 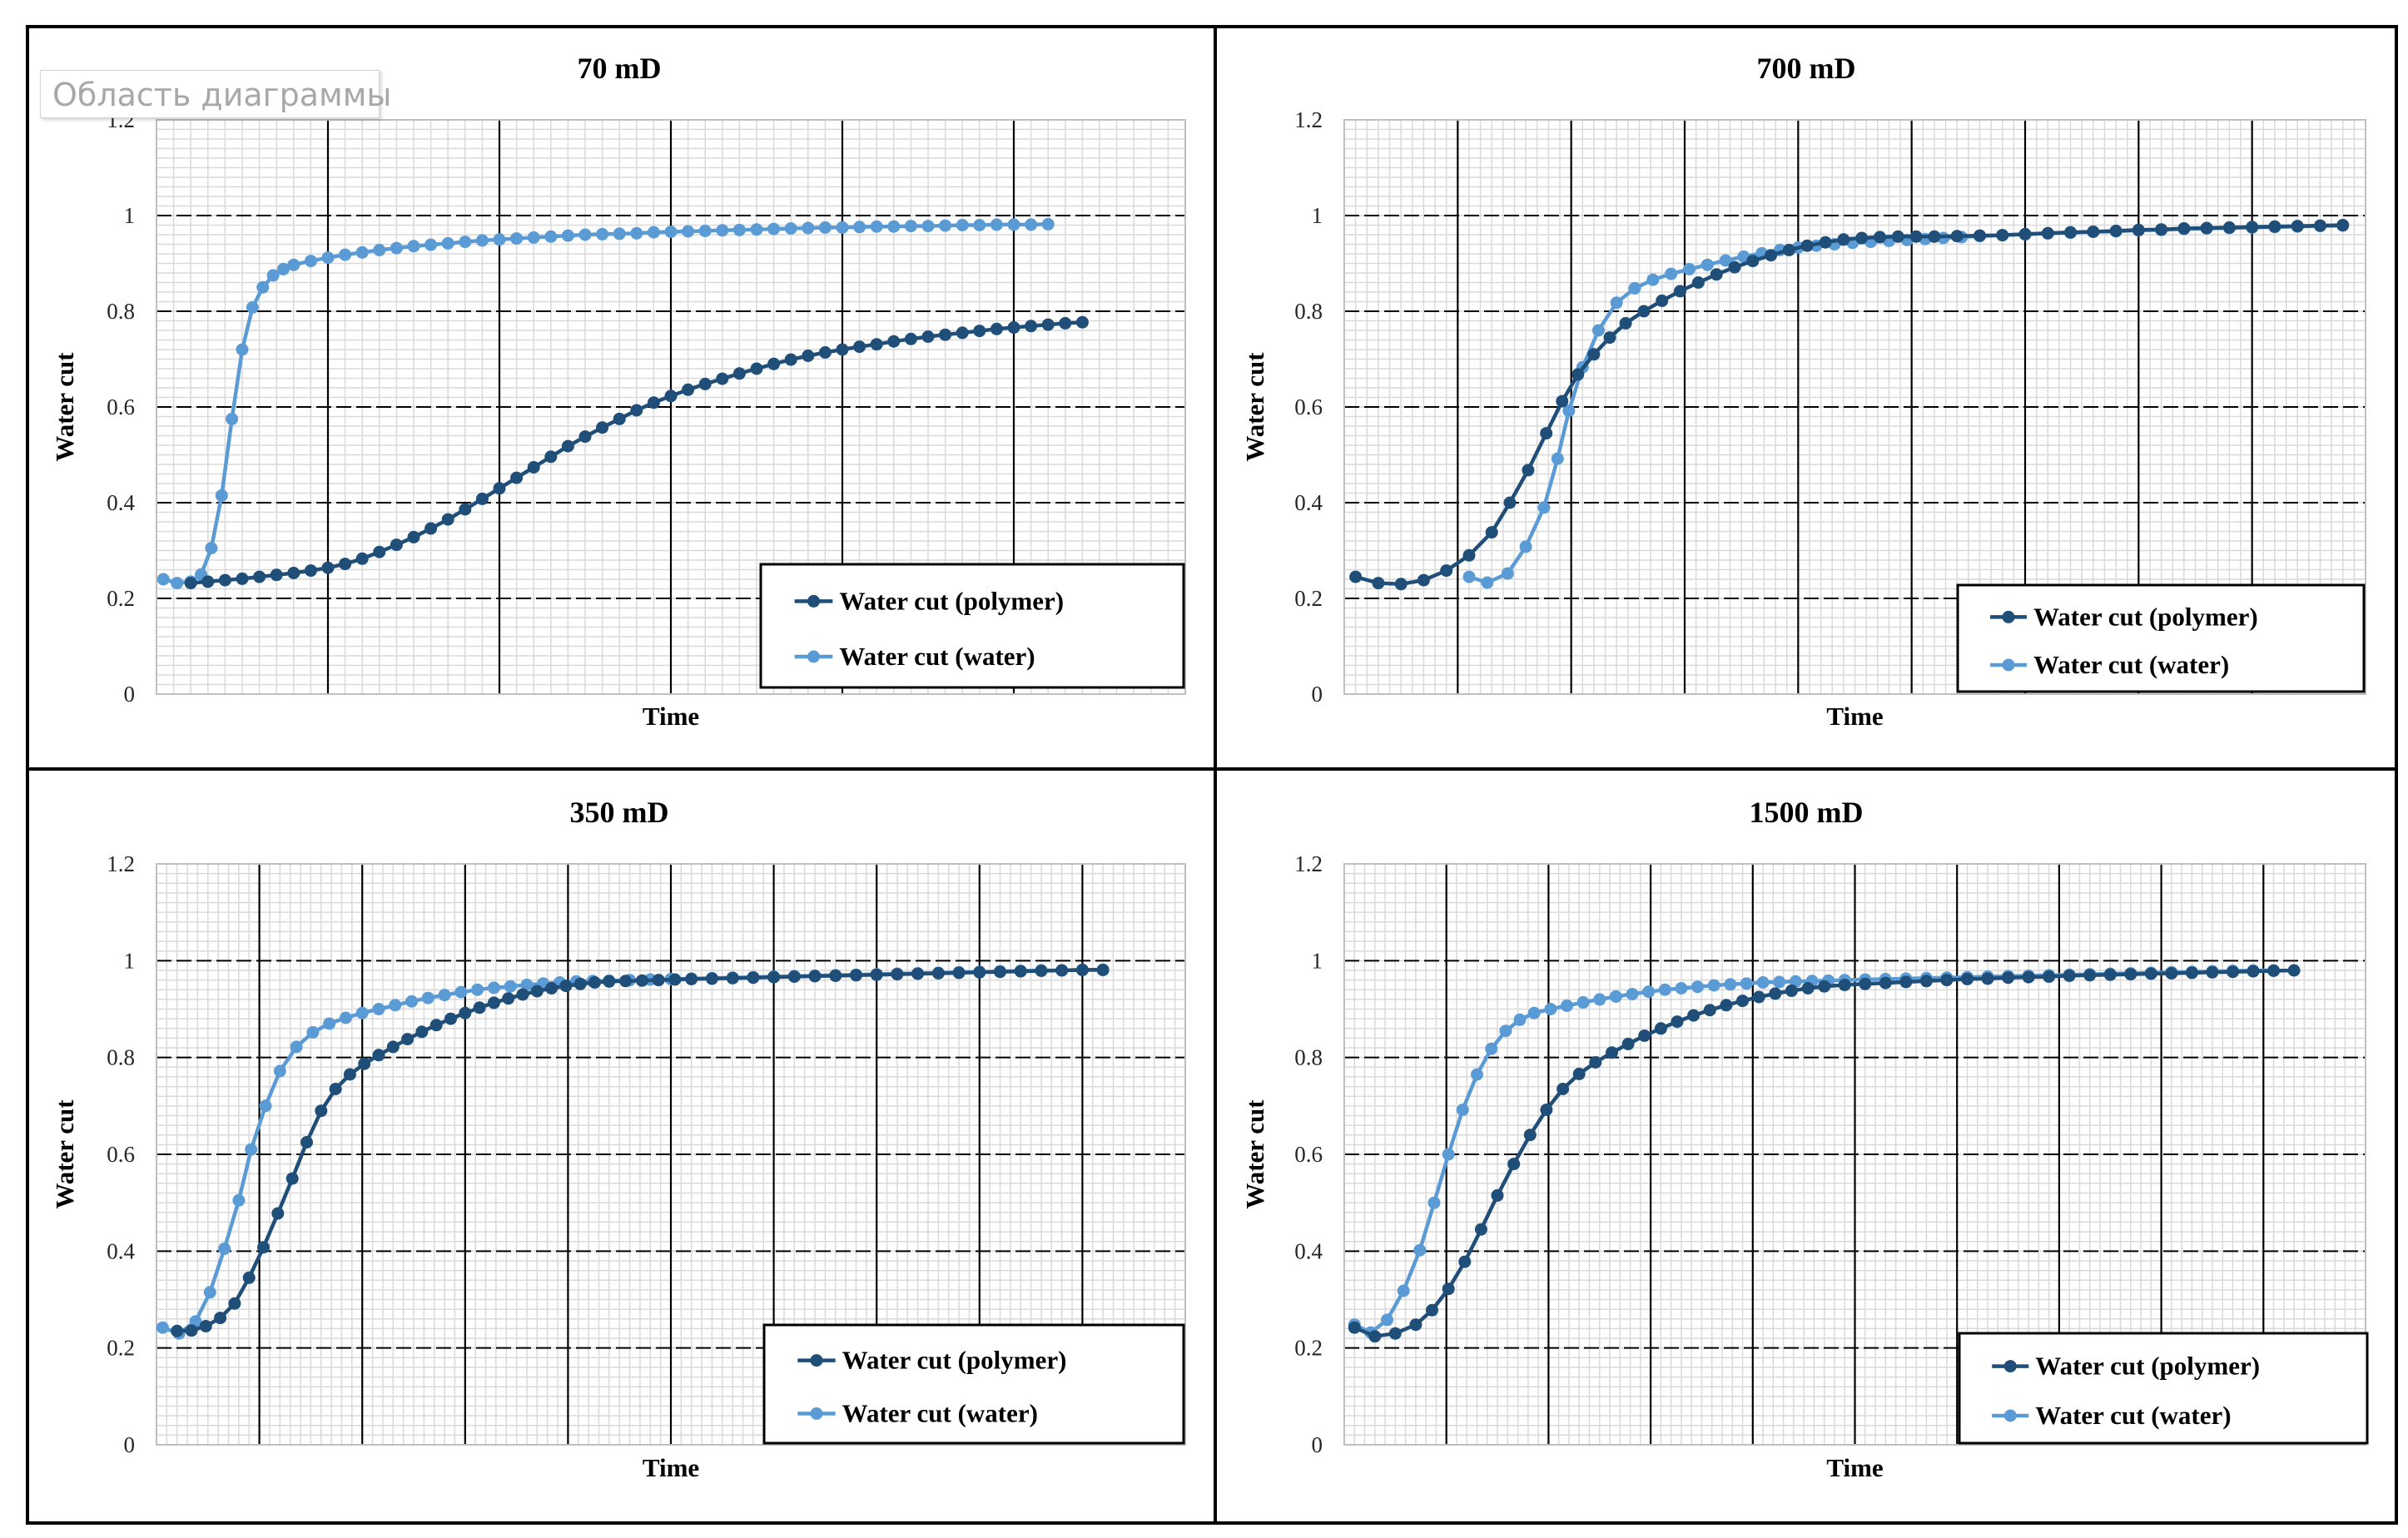 What do you see at coordinates (1308, 1348) in the screenshot?
I see `y-tick-label: 0.2` at bounding box center [1308, 1348].